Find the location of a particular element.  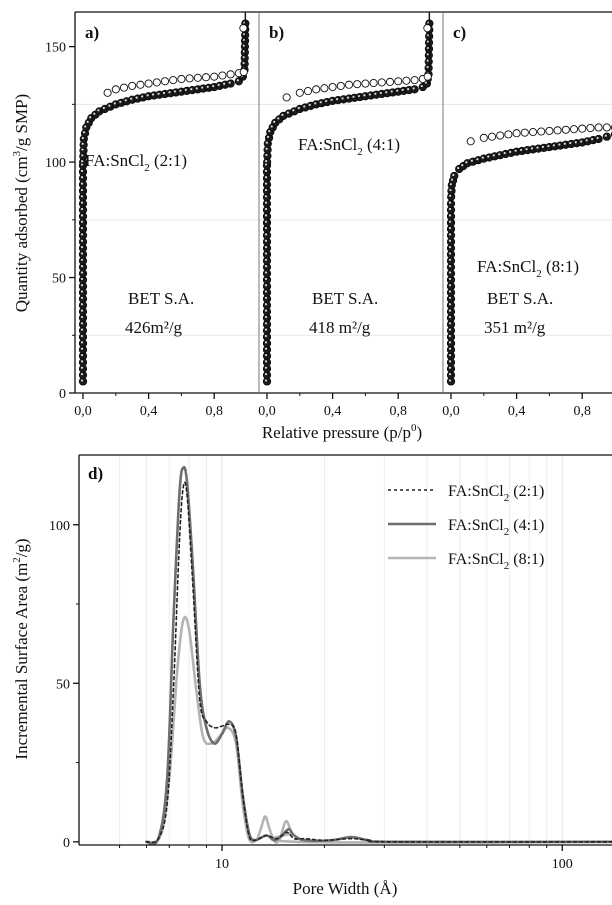

y-tick-label: 50 is located at coordinates (63, 684).